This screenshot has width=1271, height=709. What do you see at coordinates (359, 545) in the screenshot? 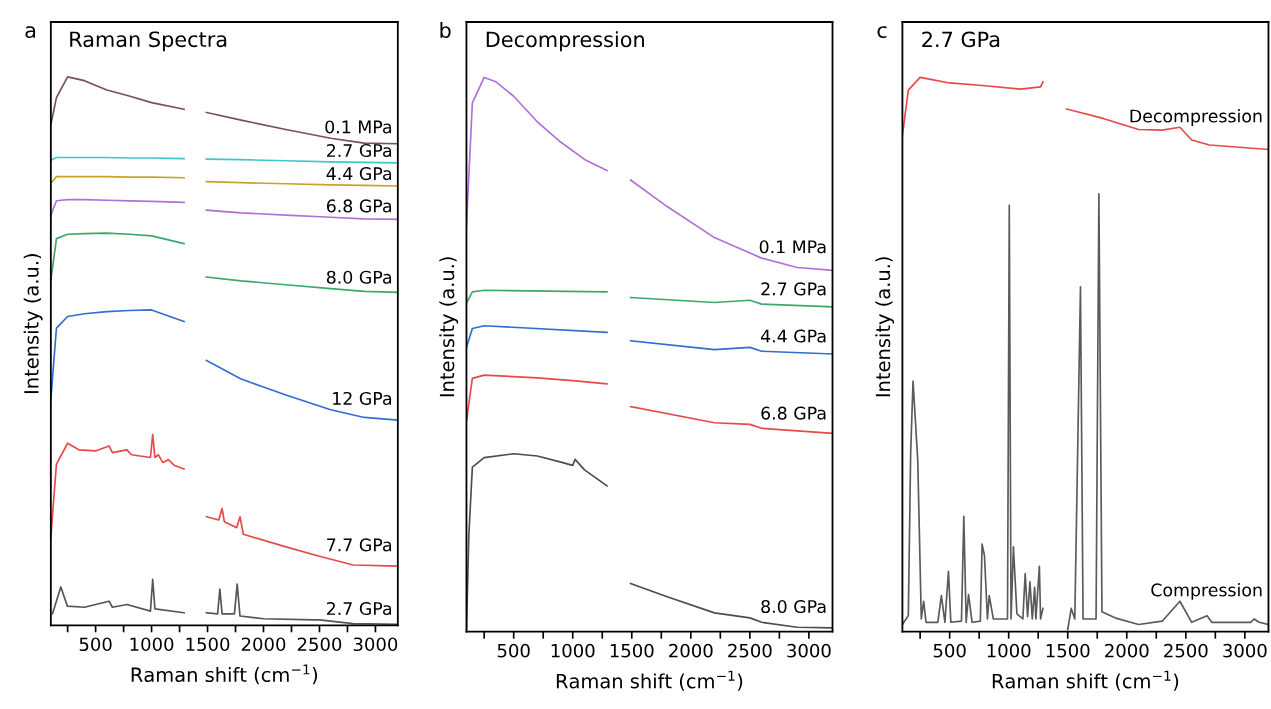
I see `series-label: 7.7 GPa` at bounding box center [359, 545].